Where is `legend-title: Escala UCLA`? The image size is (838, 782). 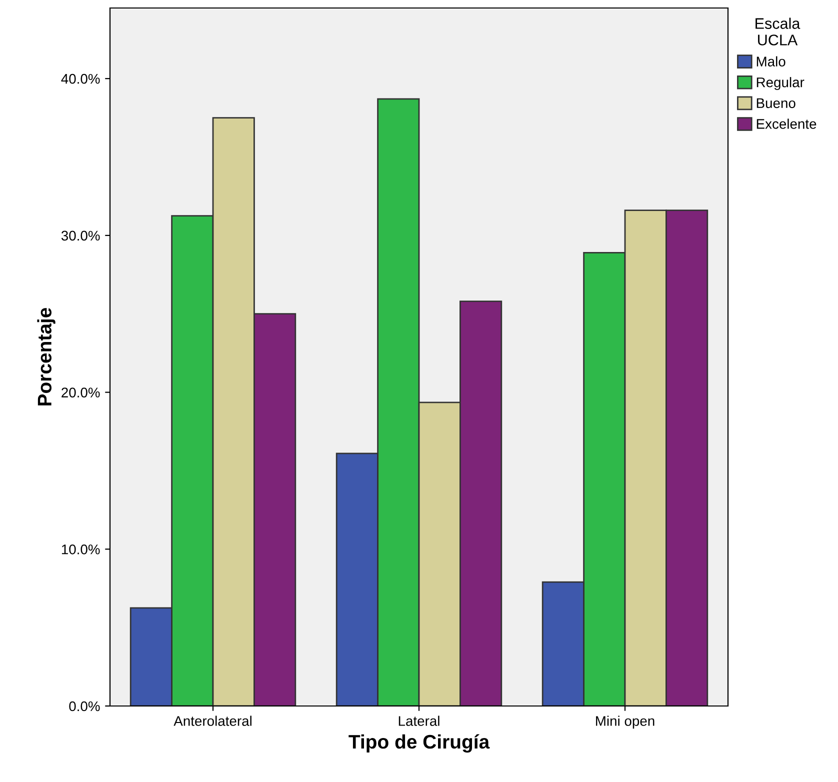
legend-title: Escala UCLA is located at coordinates (778, 32).